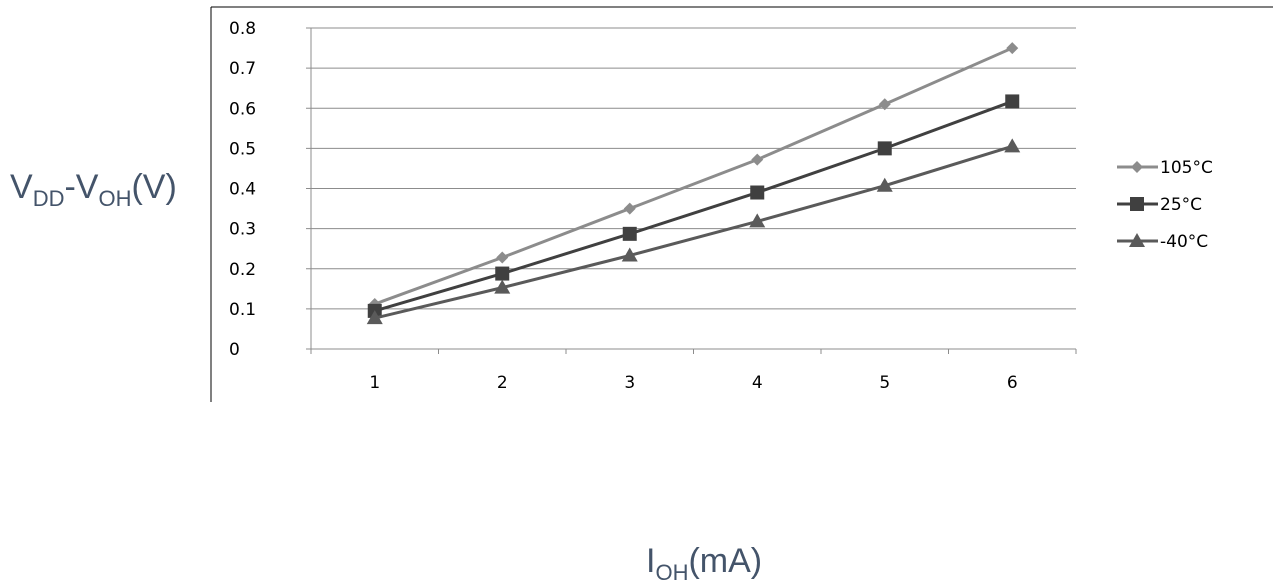 This screenshot has width=1273, height=587. I want to click on legend-label: 25°C, so click(1181, 205).